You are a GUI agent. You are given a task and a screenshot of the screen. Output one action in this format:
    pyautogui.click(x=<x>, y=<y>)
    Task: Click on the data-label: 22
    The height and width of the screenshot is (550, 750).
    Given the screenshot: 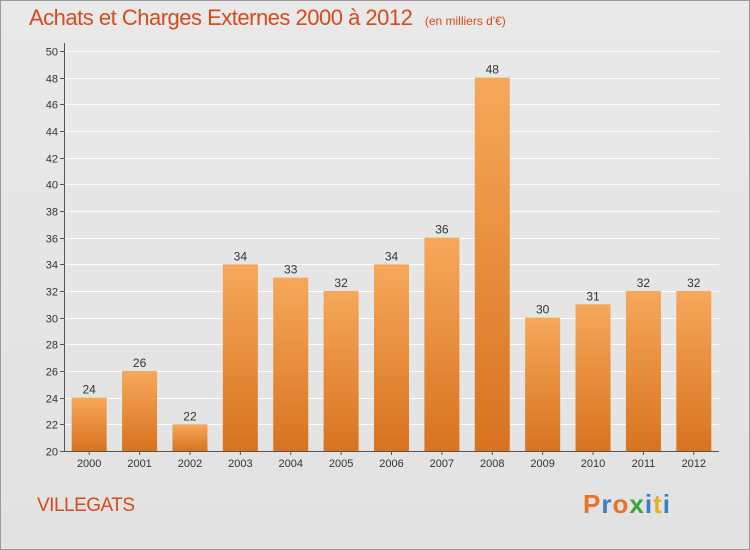 What is the action you would take?
    pyautogui.click(x=190, y=416)
    